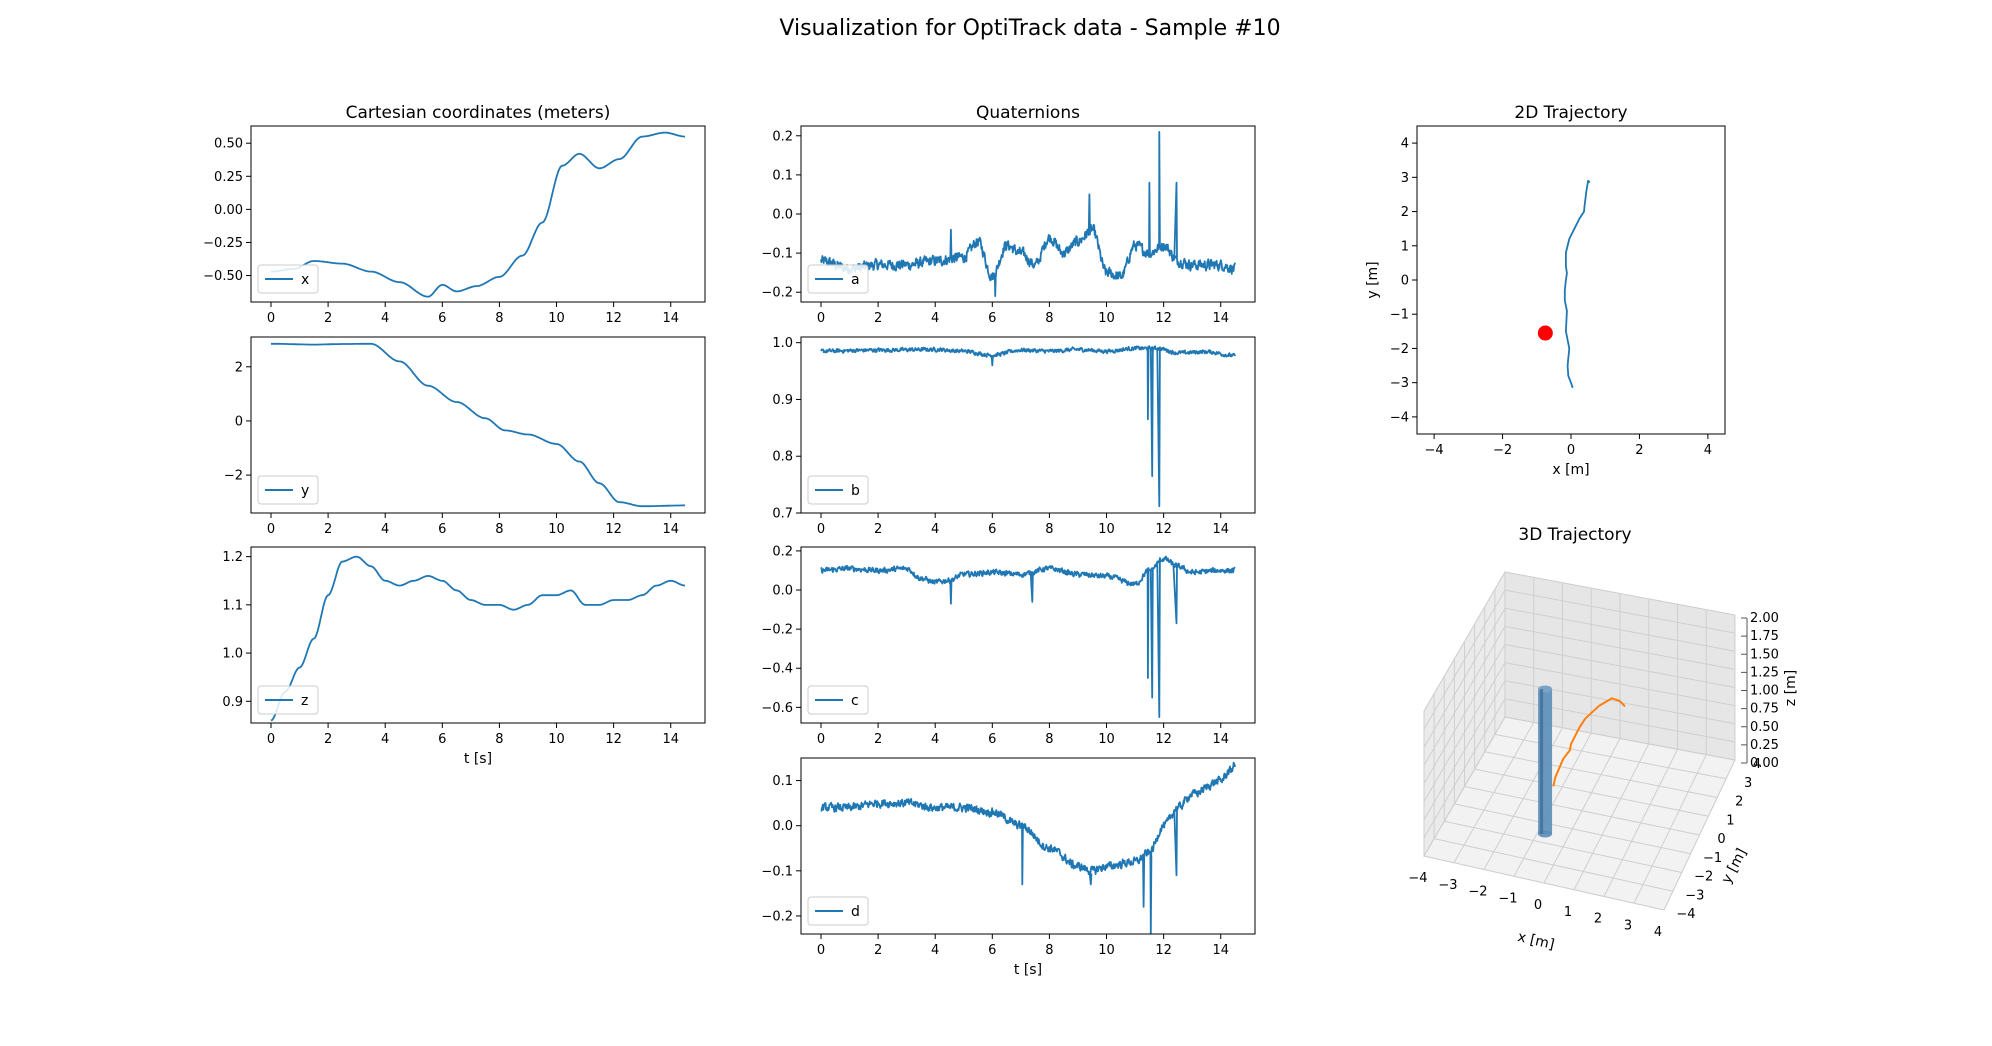 Image resolution: width=1992 pixels, height=1046 pixels. I want to click on y-tick-label: 1.0, so click(782, 343).